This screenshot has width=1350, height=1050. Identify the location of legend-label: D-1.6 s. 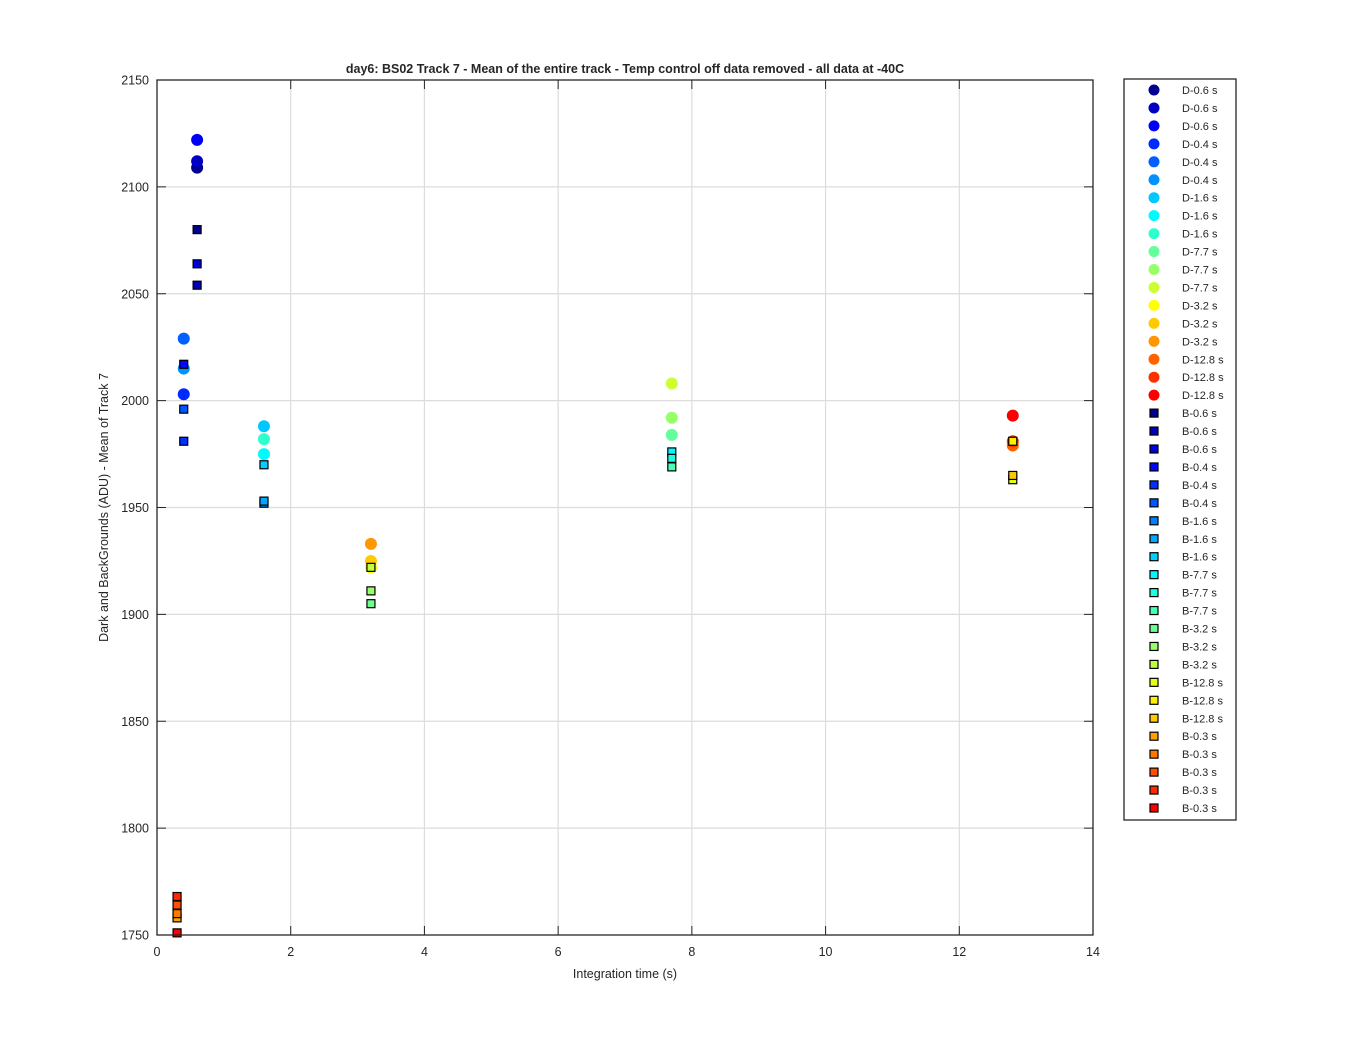
(1200, 199).